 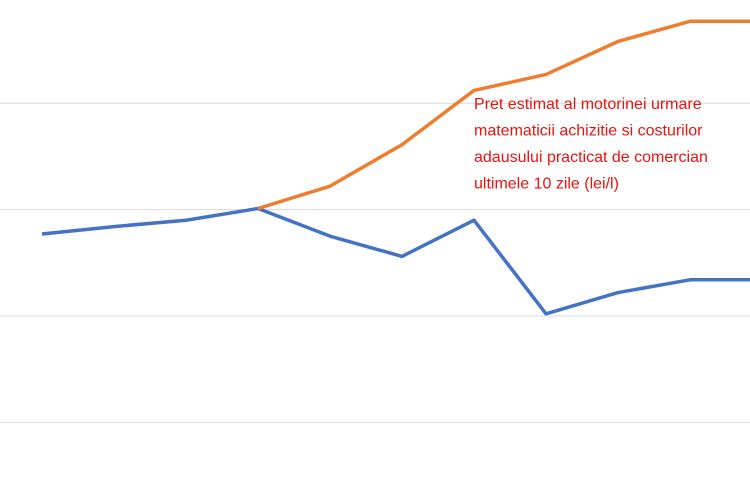 I want to click on annotation-line: adausului practicat de comercian, so click(x=591, y=157).